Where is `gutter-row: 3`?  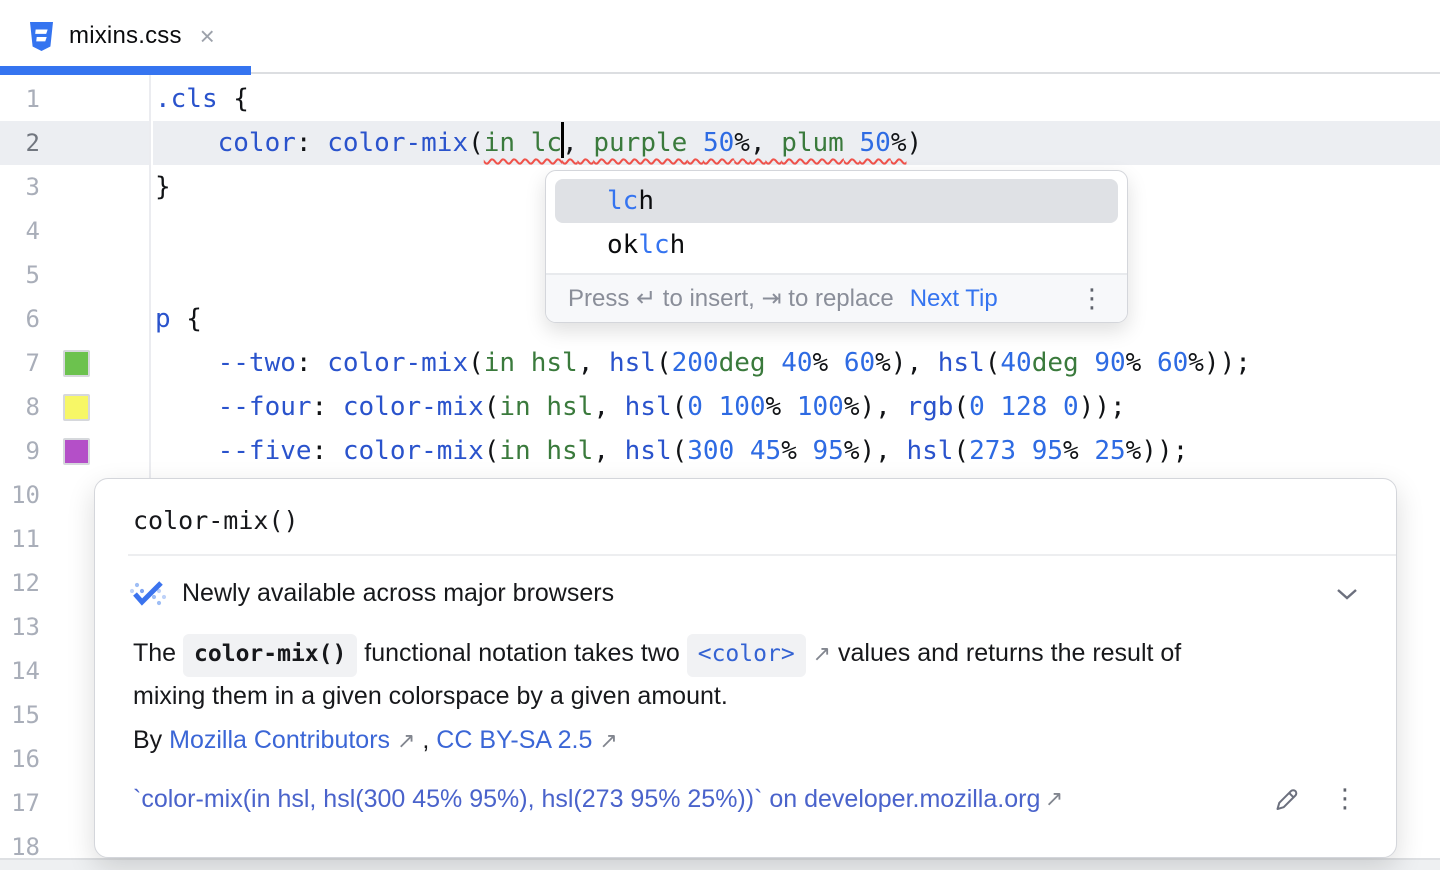 gutter-row: 3 is located at coordinates (74, 187).